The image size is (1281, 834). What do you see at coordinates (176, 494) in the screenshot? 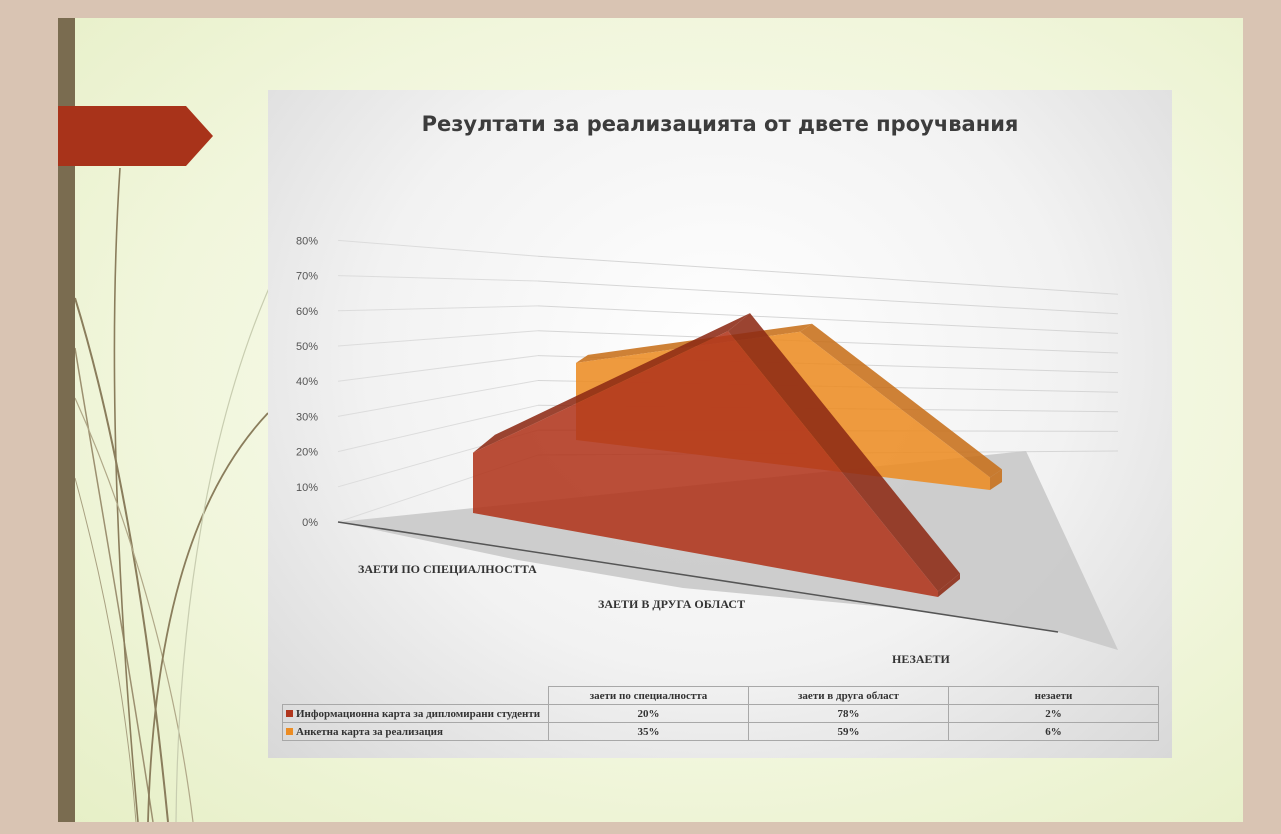
I see `grass-decoration` at bounding box center [176, 494].